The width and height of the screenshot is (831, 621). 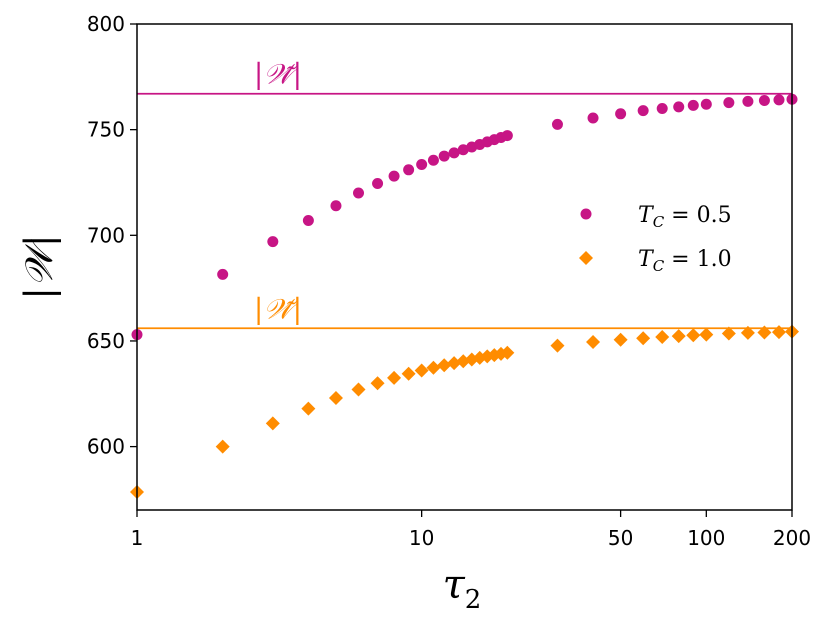 I want to click on y-axis-ticks: 600 650 700 750 800, so click(x=112, y=235).